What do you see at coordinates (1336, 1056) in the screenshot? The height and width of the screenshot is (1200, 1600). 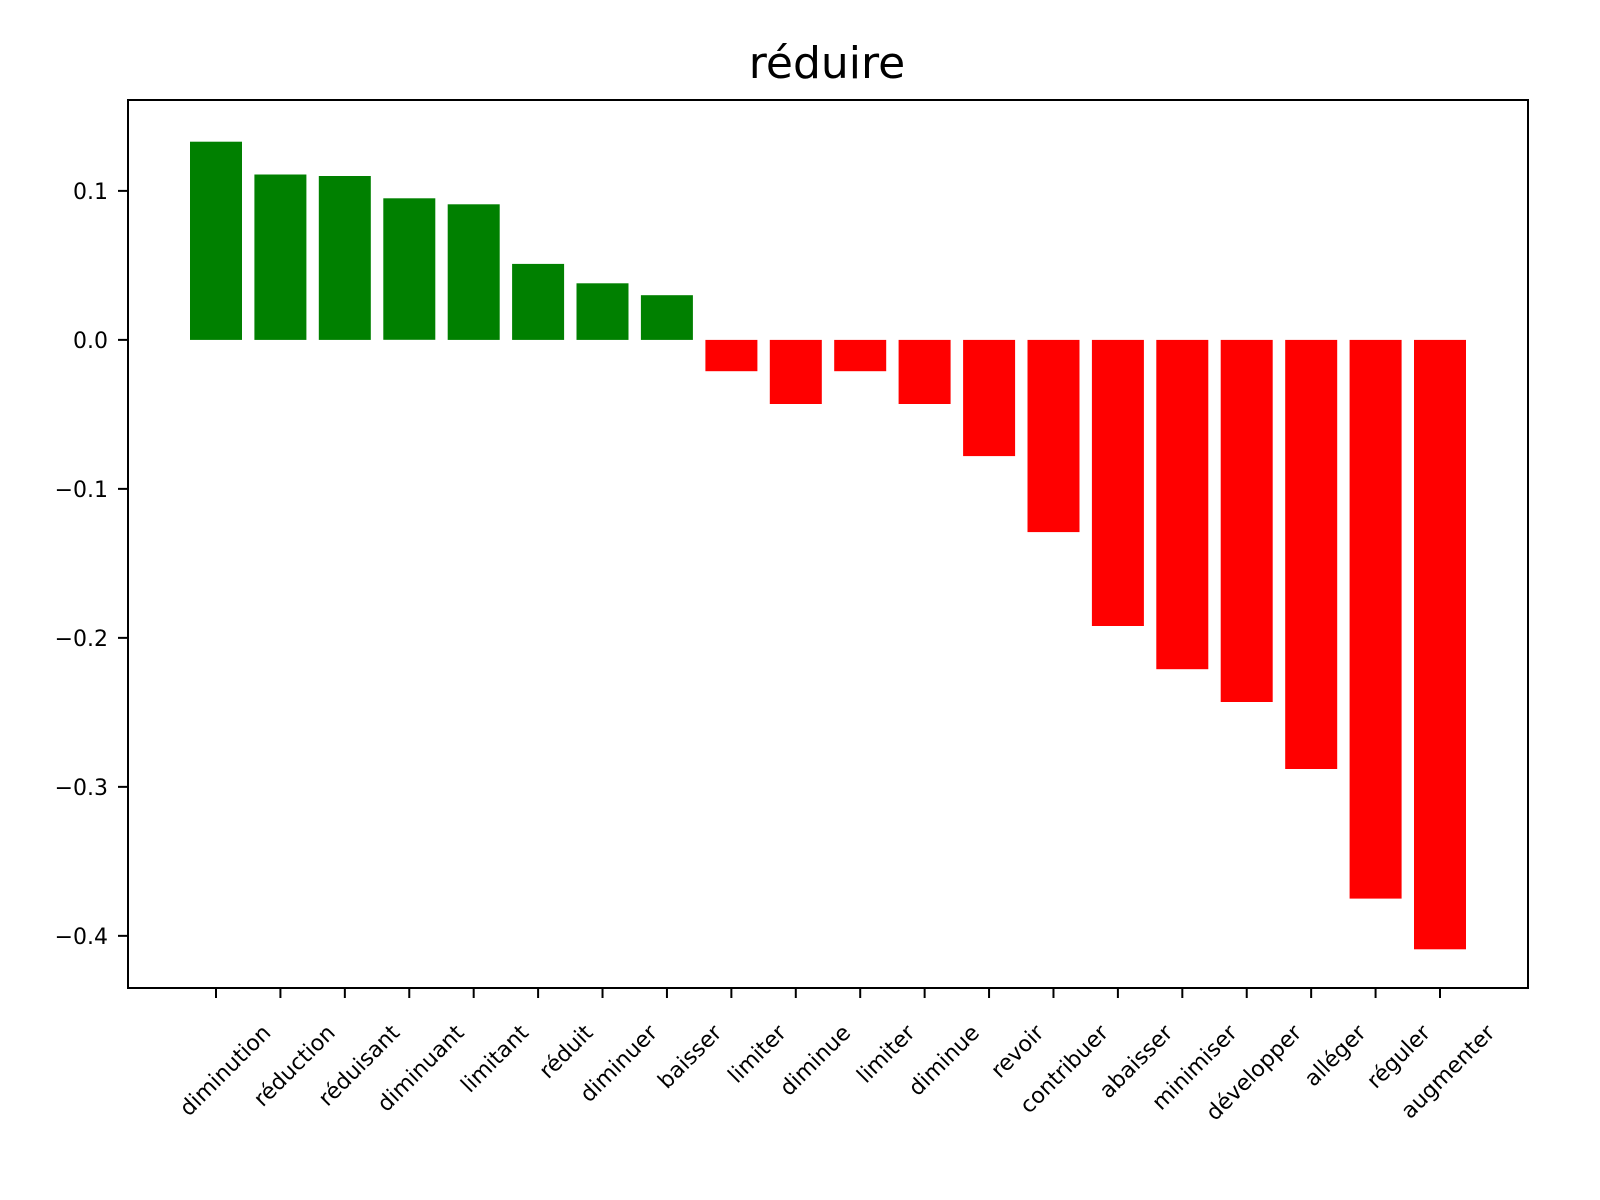 I see `x-tick-label-17: alléger` at bounding box center [1336, 1056].